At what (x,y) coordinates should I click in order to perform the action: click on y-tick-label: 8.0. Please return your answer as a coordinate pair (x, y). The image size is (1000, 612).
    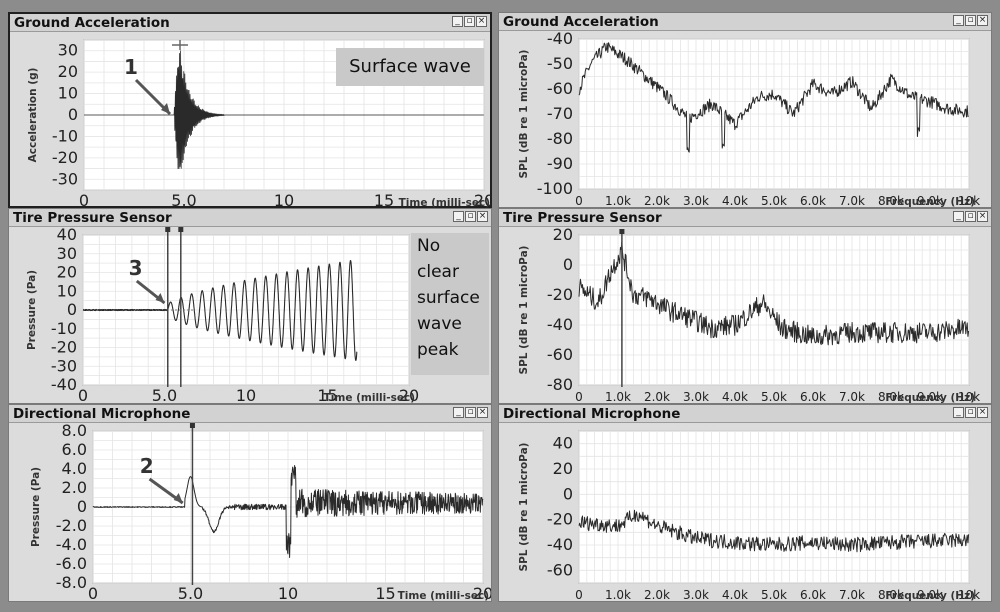
    Looking at the image, I should click on (74, 431).